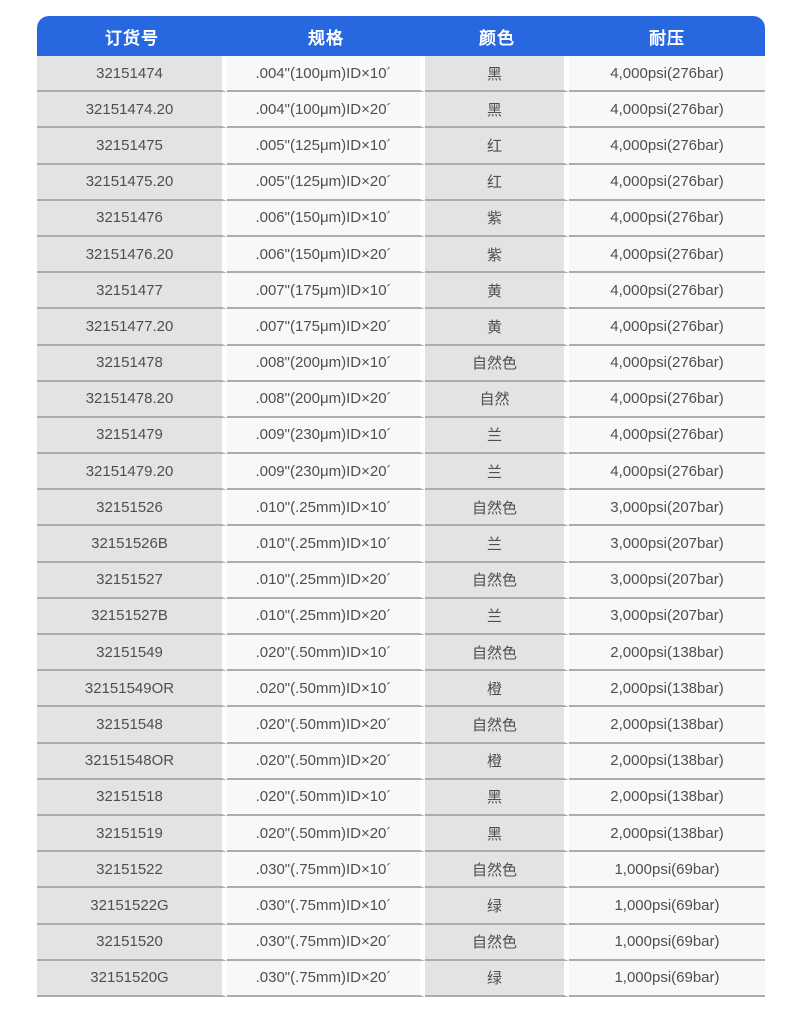 The image size is (800, 1017). I want to click on table-cell: .007"(175μm)ID×10´, so click(326, 291).